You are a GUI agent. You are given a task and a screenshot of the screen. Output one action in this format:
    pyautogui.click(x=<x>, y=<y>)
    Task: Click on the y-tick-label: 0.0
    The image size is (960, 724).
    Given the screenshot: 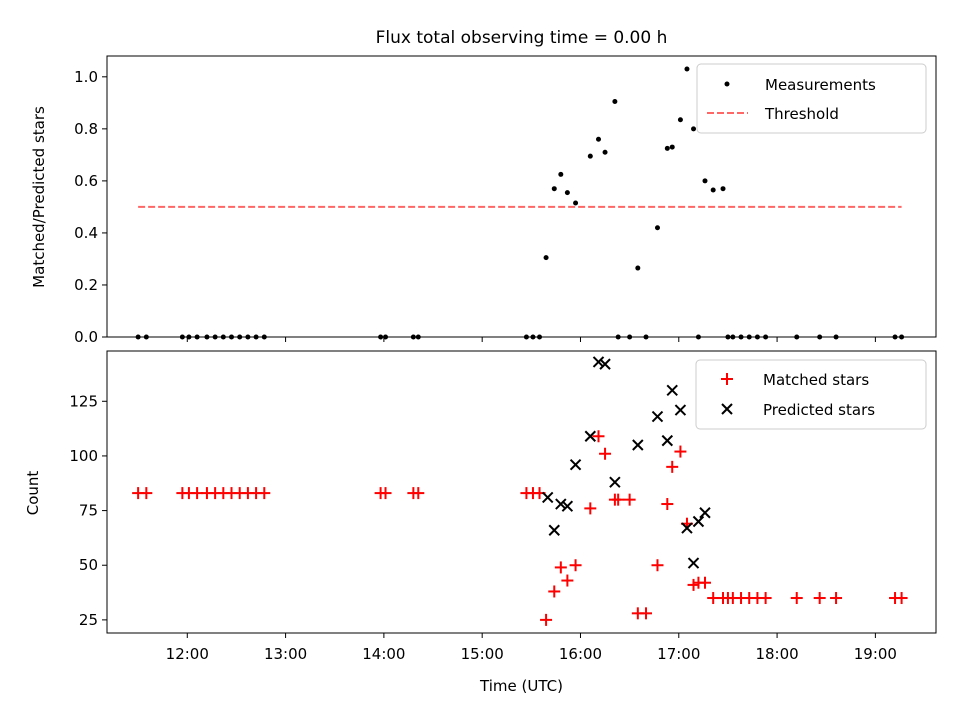 What is the action you would take?
    pyautogui.click(x=86, y=337)
    